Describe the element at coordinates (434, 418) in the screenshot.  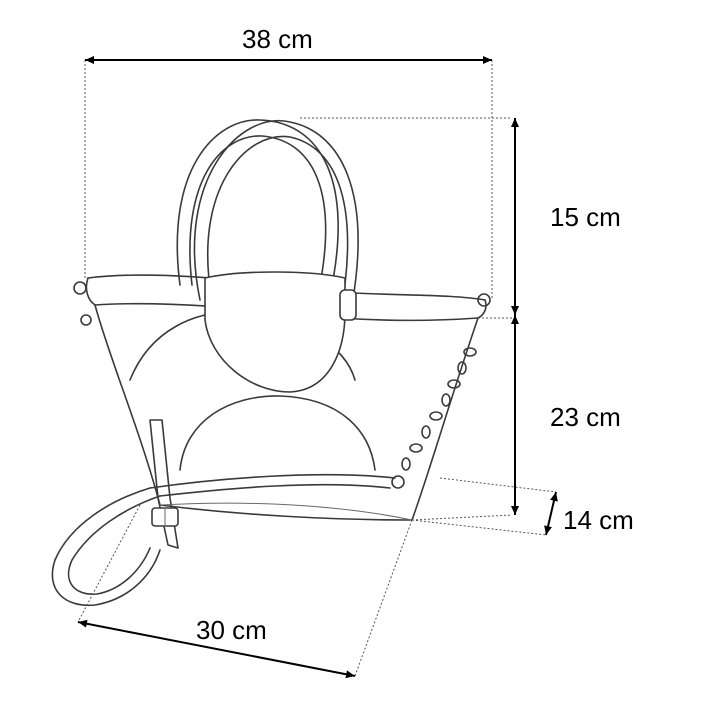
I see `chain` at that location.